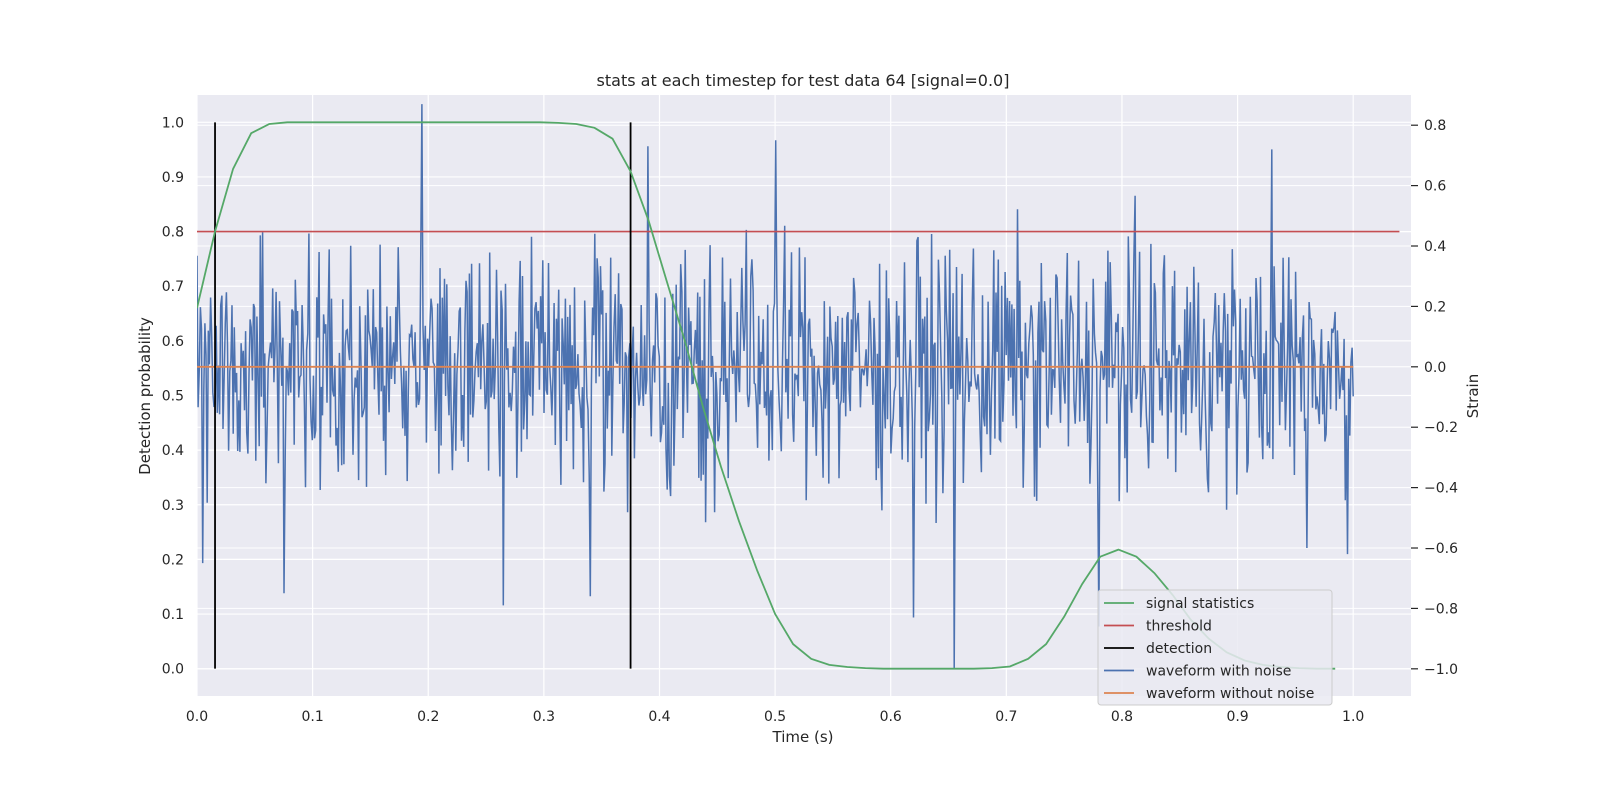 The height and width of the screenshot is (800, 1600). Describe the element at coordinates (1200, 604) in the screenshot. I see `legend-label-signal-statistics: signal statistics` at that location.